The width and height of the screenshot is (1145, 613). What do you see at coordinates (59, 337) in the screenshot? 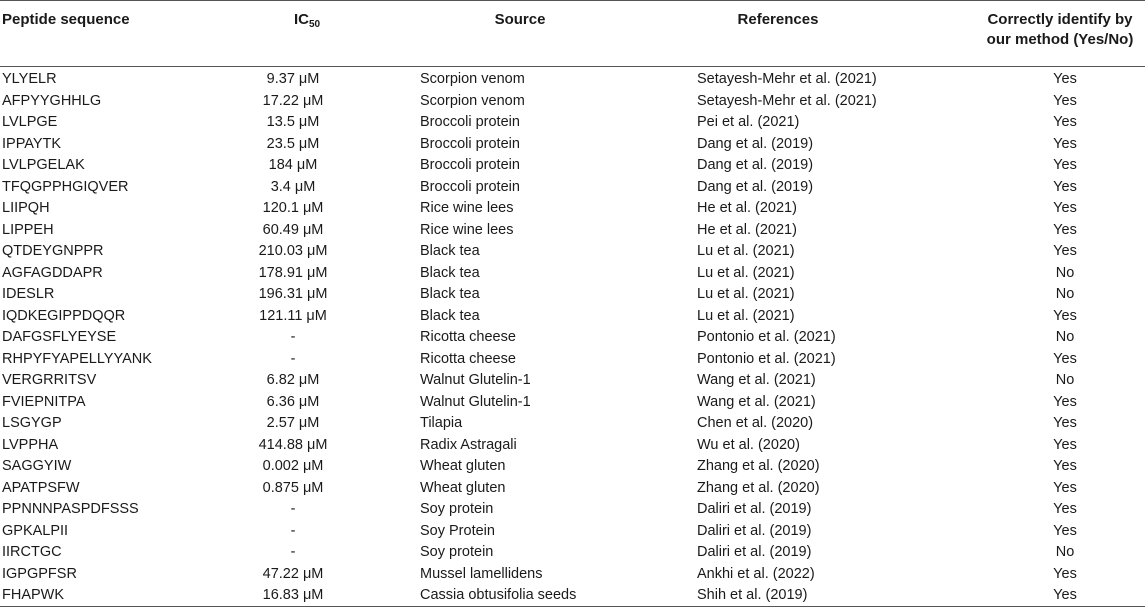
I see `cell-peptide-sequence: DAFGSFLYEYSE` at bounding box center [59, 337].